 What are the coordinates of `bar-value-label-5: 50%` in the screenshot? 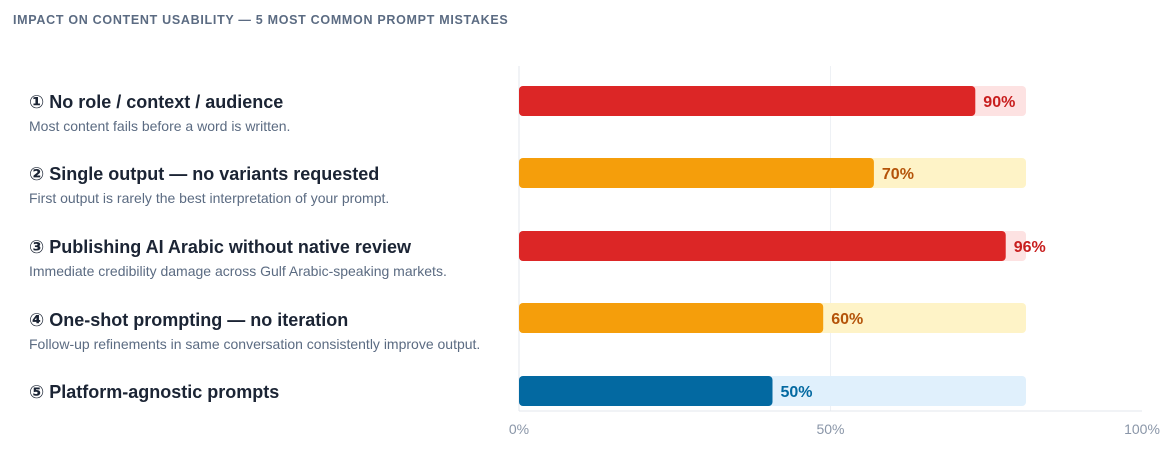 It's located at (797, 392).